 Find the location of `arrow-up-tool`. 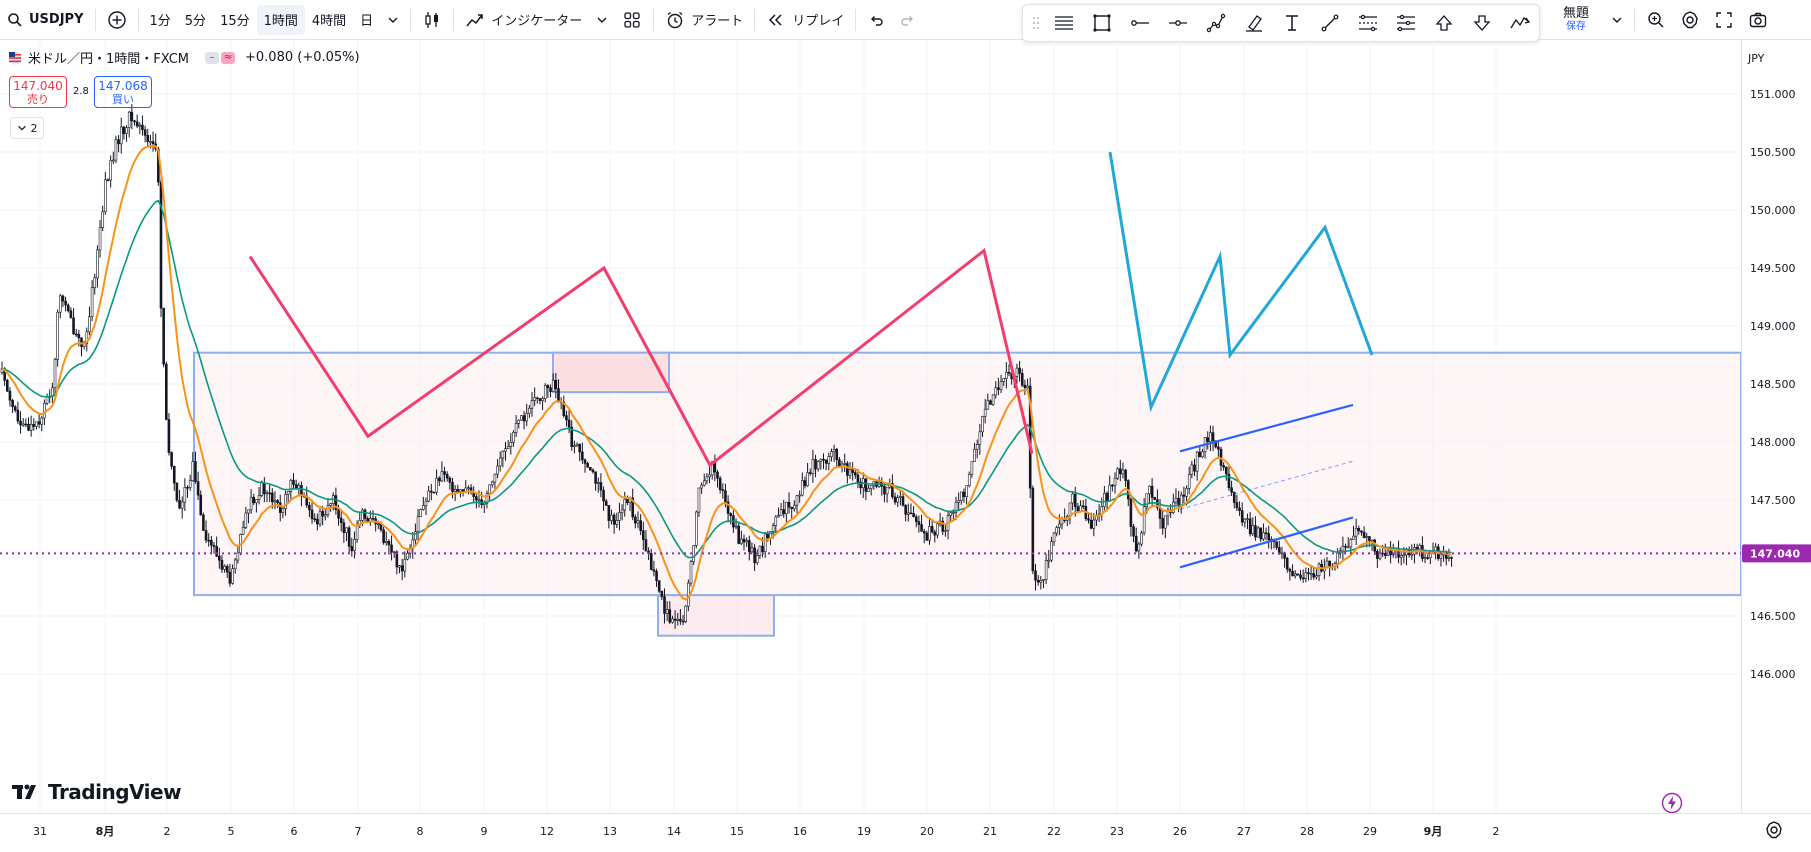

arrow-up-tool is located at coordinates (1444, 23).